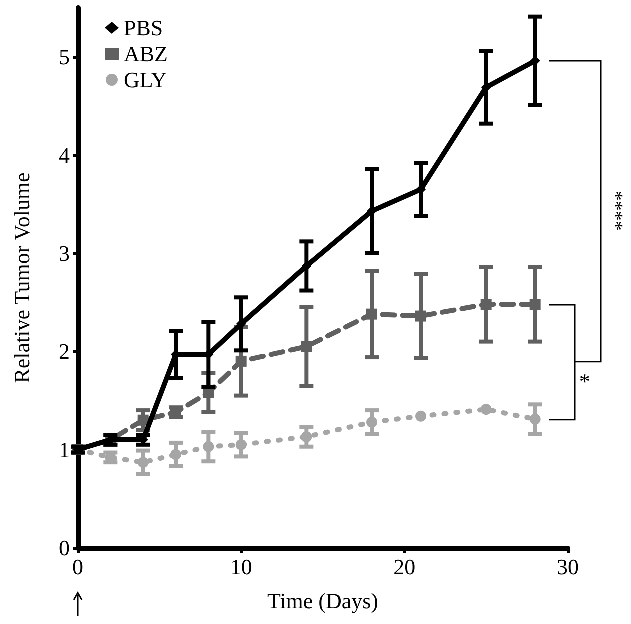  What do you see at coordinates (64, 449) in the screenshot?
I see `y-tick-label: 1` at bounding box center [64, 449].